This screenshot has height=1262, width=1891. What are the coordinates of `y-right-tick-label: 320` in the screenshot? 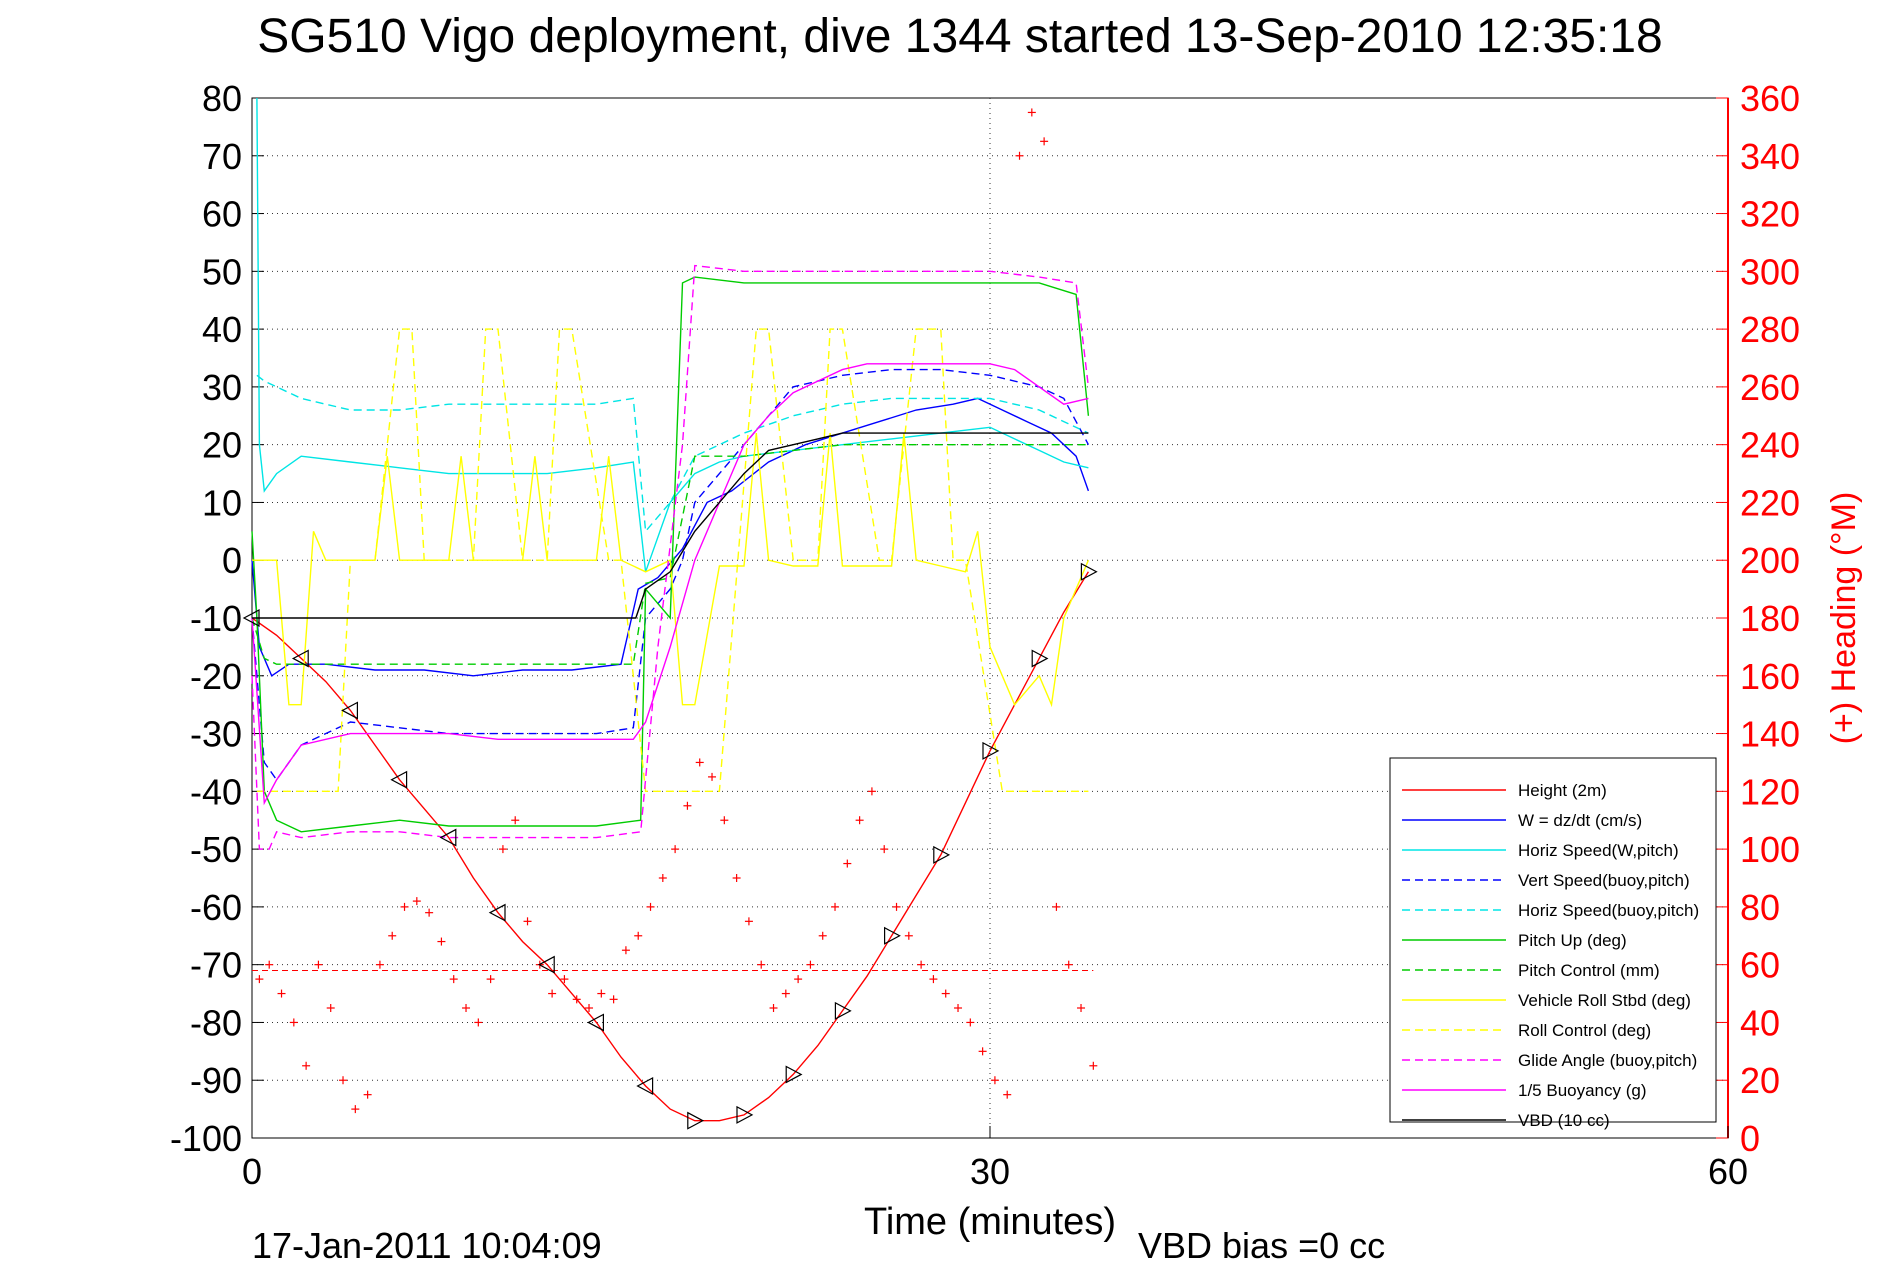 It's located at (1770, 214).